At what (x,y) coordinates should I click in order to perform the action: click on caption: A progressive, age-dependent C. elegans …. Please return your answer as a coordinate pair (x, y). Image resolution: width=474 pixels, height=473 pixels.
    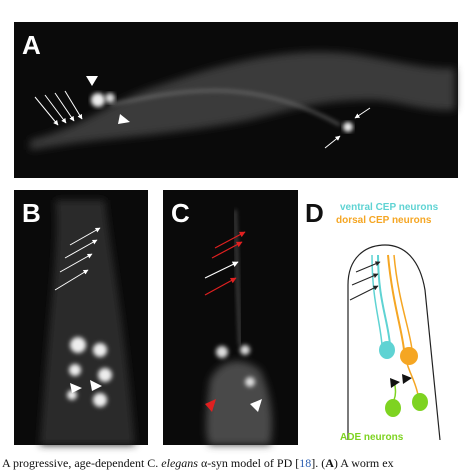
    Looking at the image, I should click on (198, 463).